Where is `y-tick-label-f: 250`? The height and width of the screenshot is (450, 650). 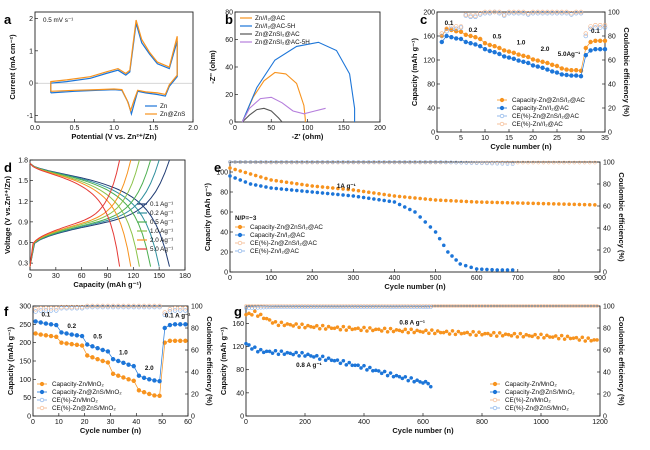
y-tick-label-f: 250 is located at coordinates (25, 325).